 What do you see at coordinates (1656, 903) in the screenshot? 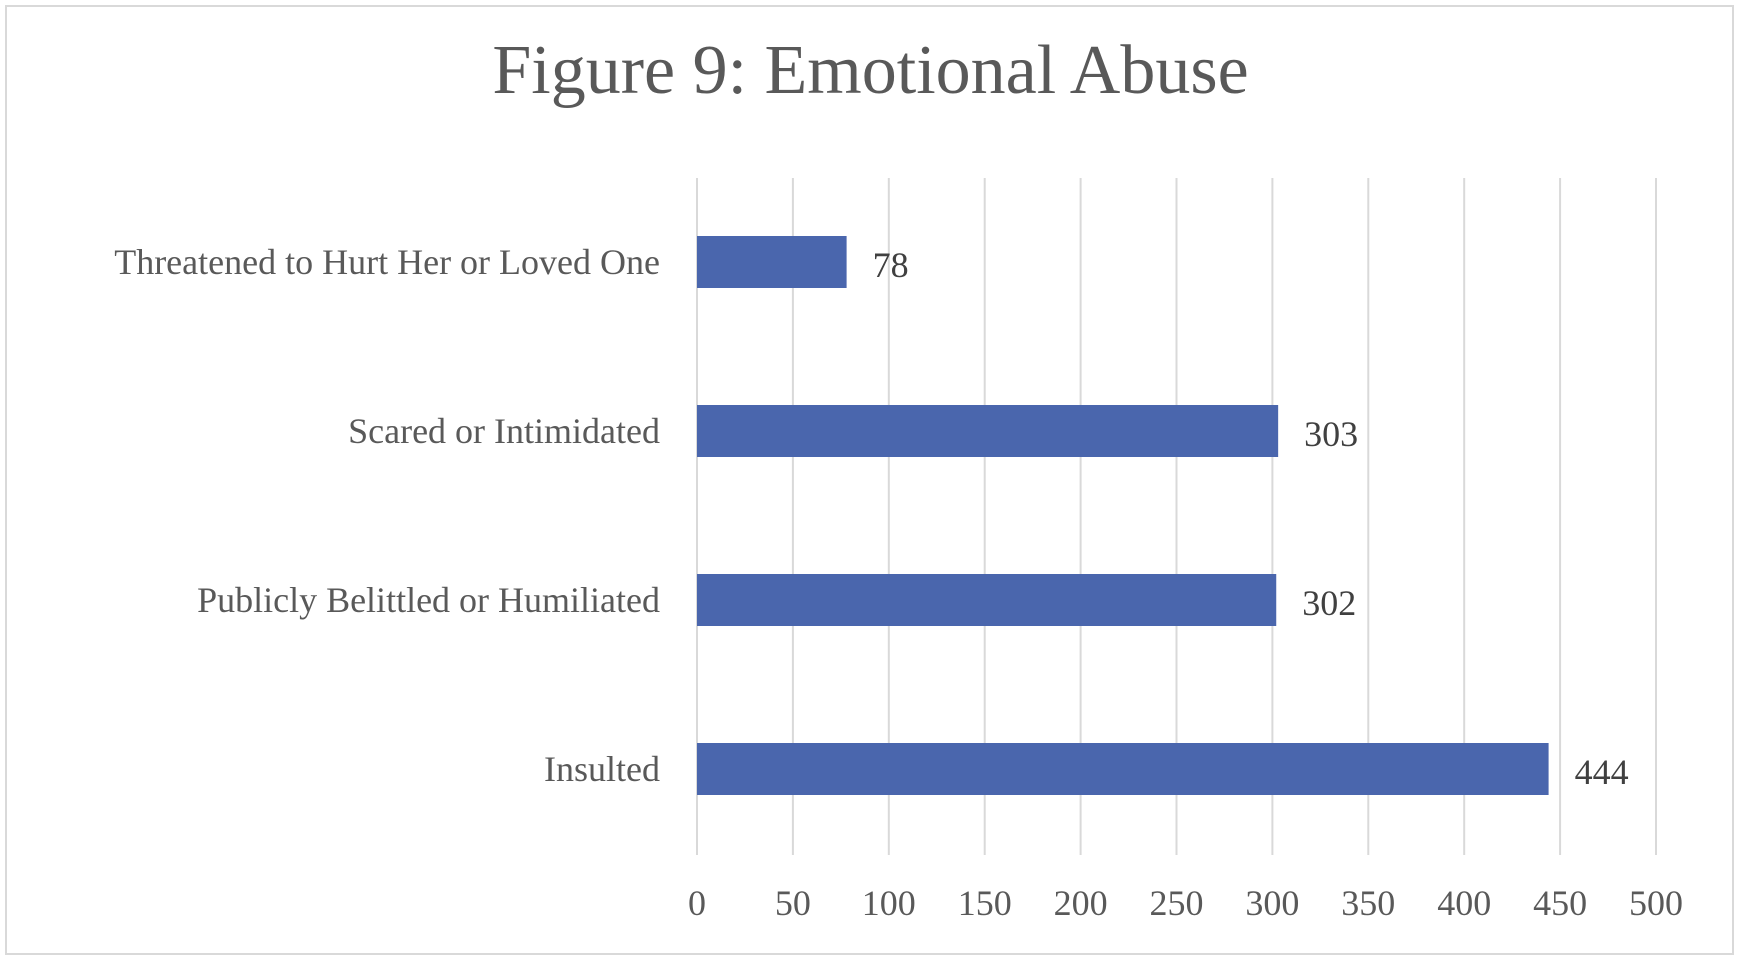
I see `x-tick-label: 500` at bounding box center [1656, 903].